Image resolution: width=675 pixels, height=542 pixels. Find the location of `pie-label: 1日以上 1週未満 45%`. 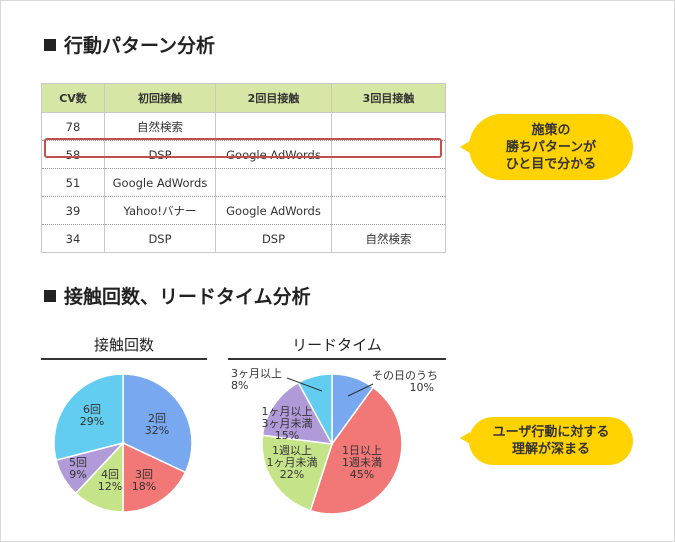

pie-label: 1日以上 1週未満 45% is located at coordinates (362, 462).